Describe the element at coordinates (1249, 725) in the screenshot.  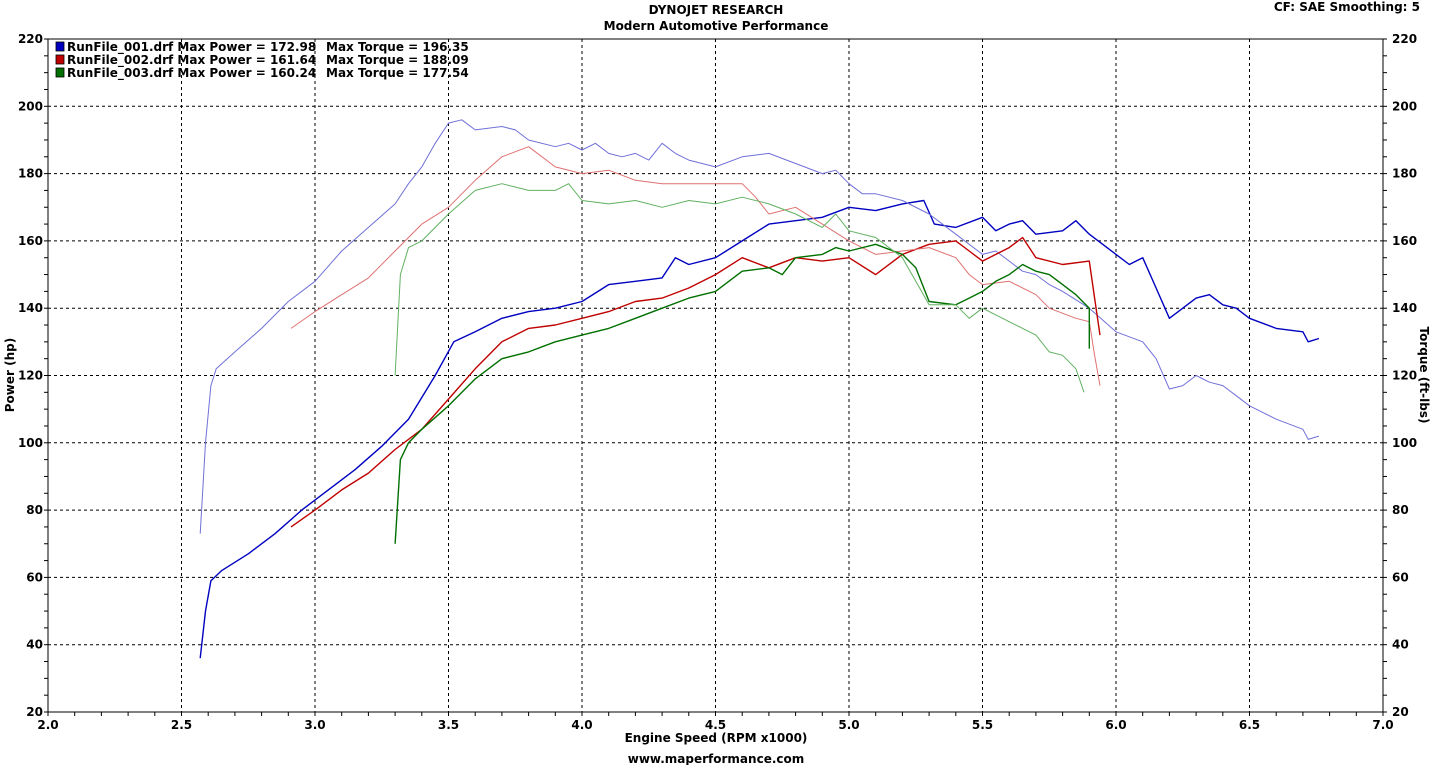
I see `x-tick-label: 6.5` at that location.